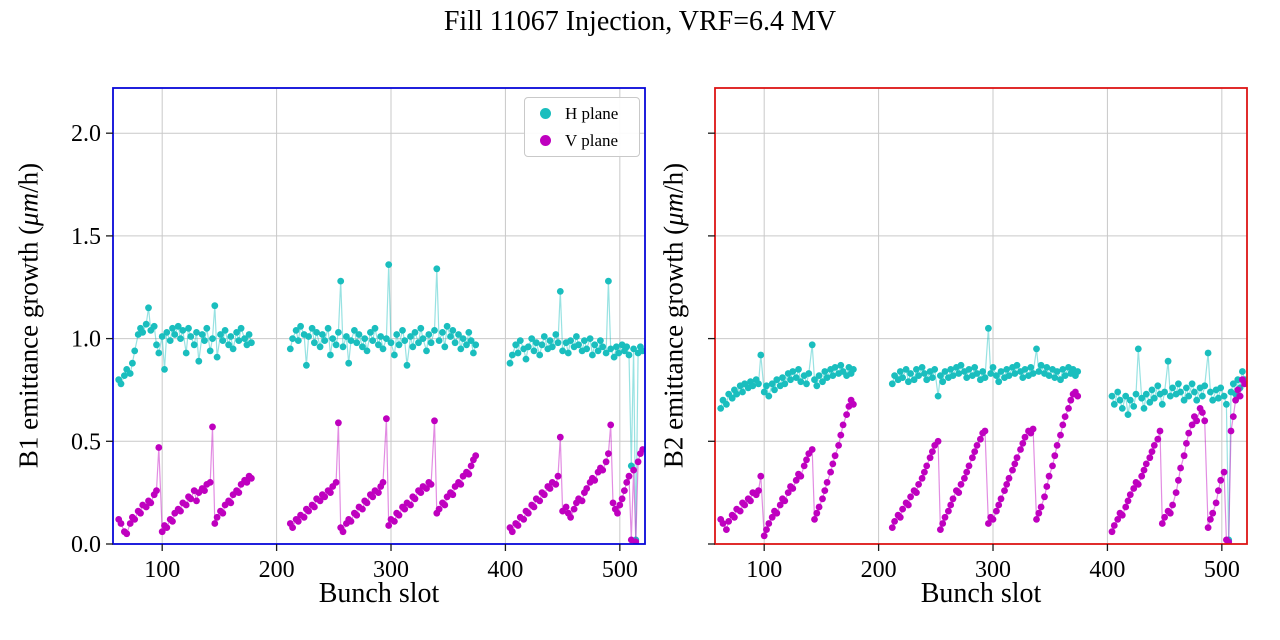 The height and width of the screenshot is (640, 1280). What do you see at coordinates (673, 177) in the screenshot?
I see `b2-ylabel-suffix: /h)` at bounding box center [673, 177].